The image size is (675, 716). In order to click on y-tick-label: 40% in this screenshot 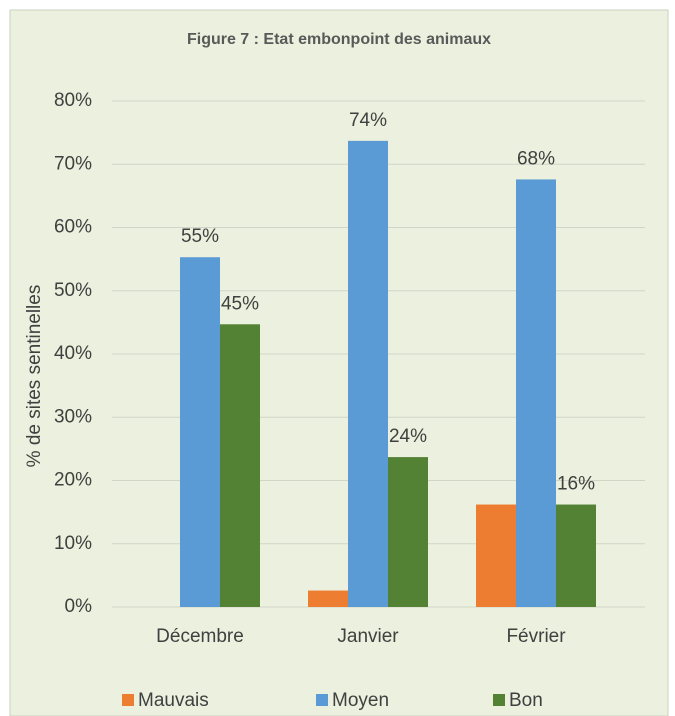, I will do `click(73, 353)`.